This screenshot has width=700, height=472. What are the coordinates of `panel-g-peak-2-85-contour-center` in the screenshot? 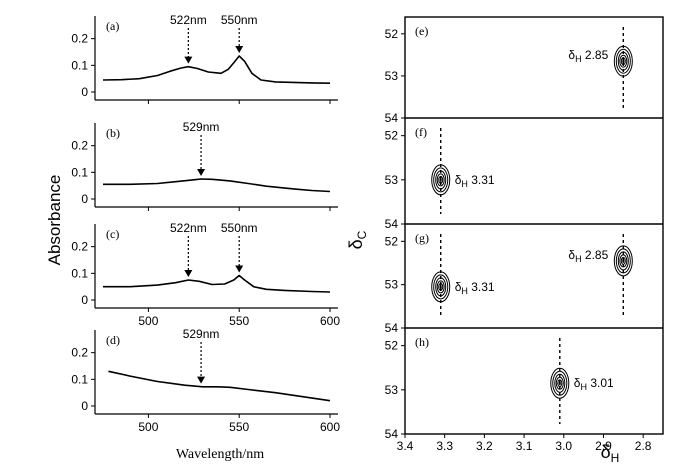 It's located at (623, 260).